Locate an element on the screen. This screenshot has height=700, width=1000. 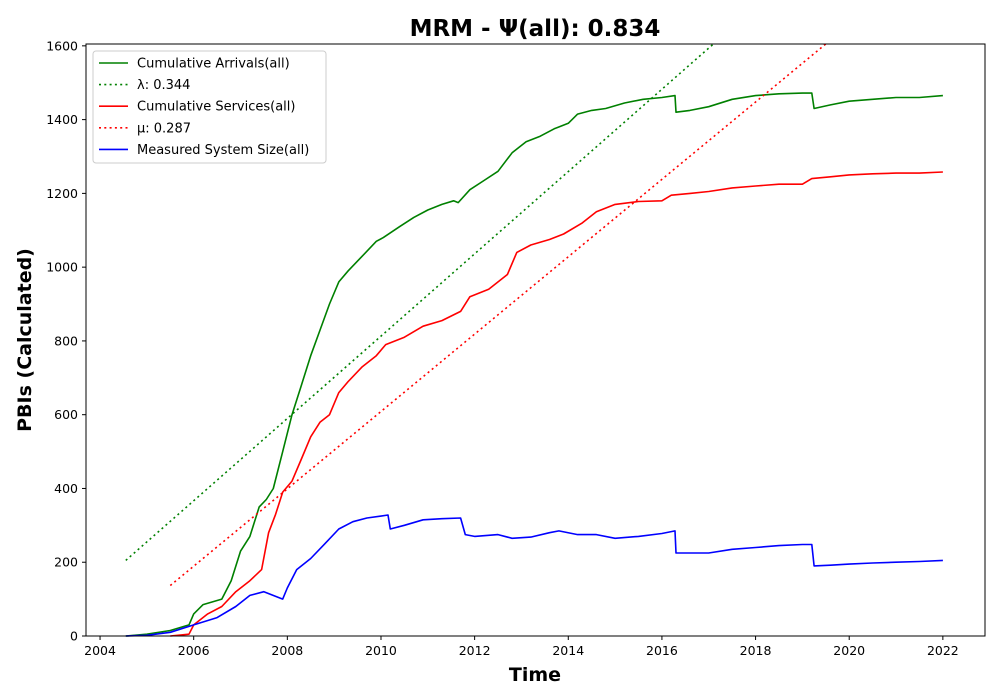
y-axis: 0 200 400 600 800 1000 1200 1400 1600 is located at coordinates (66, 341).